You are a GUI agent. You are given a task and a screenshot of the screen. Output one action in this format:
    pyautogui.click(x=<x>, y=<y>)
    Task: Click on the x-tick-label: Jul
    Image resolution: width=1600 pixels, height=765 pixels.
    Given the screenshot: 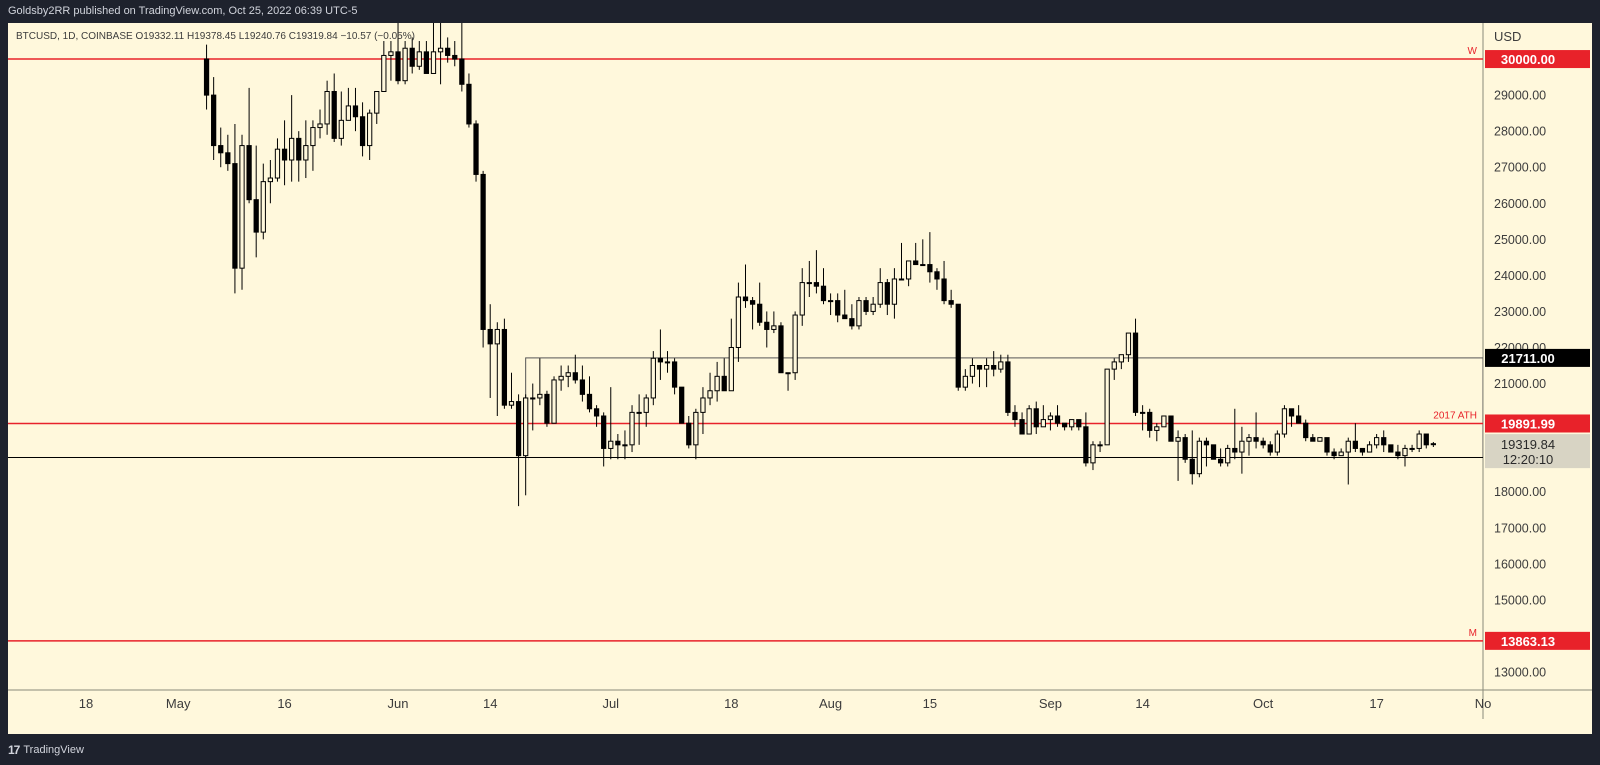 What is the action you would take?
    pyautogui.click(x=610, y=703)
    